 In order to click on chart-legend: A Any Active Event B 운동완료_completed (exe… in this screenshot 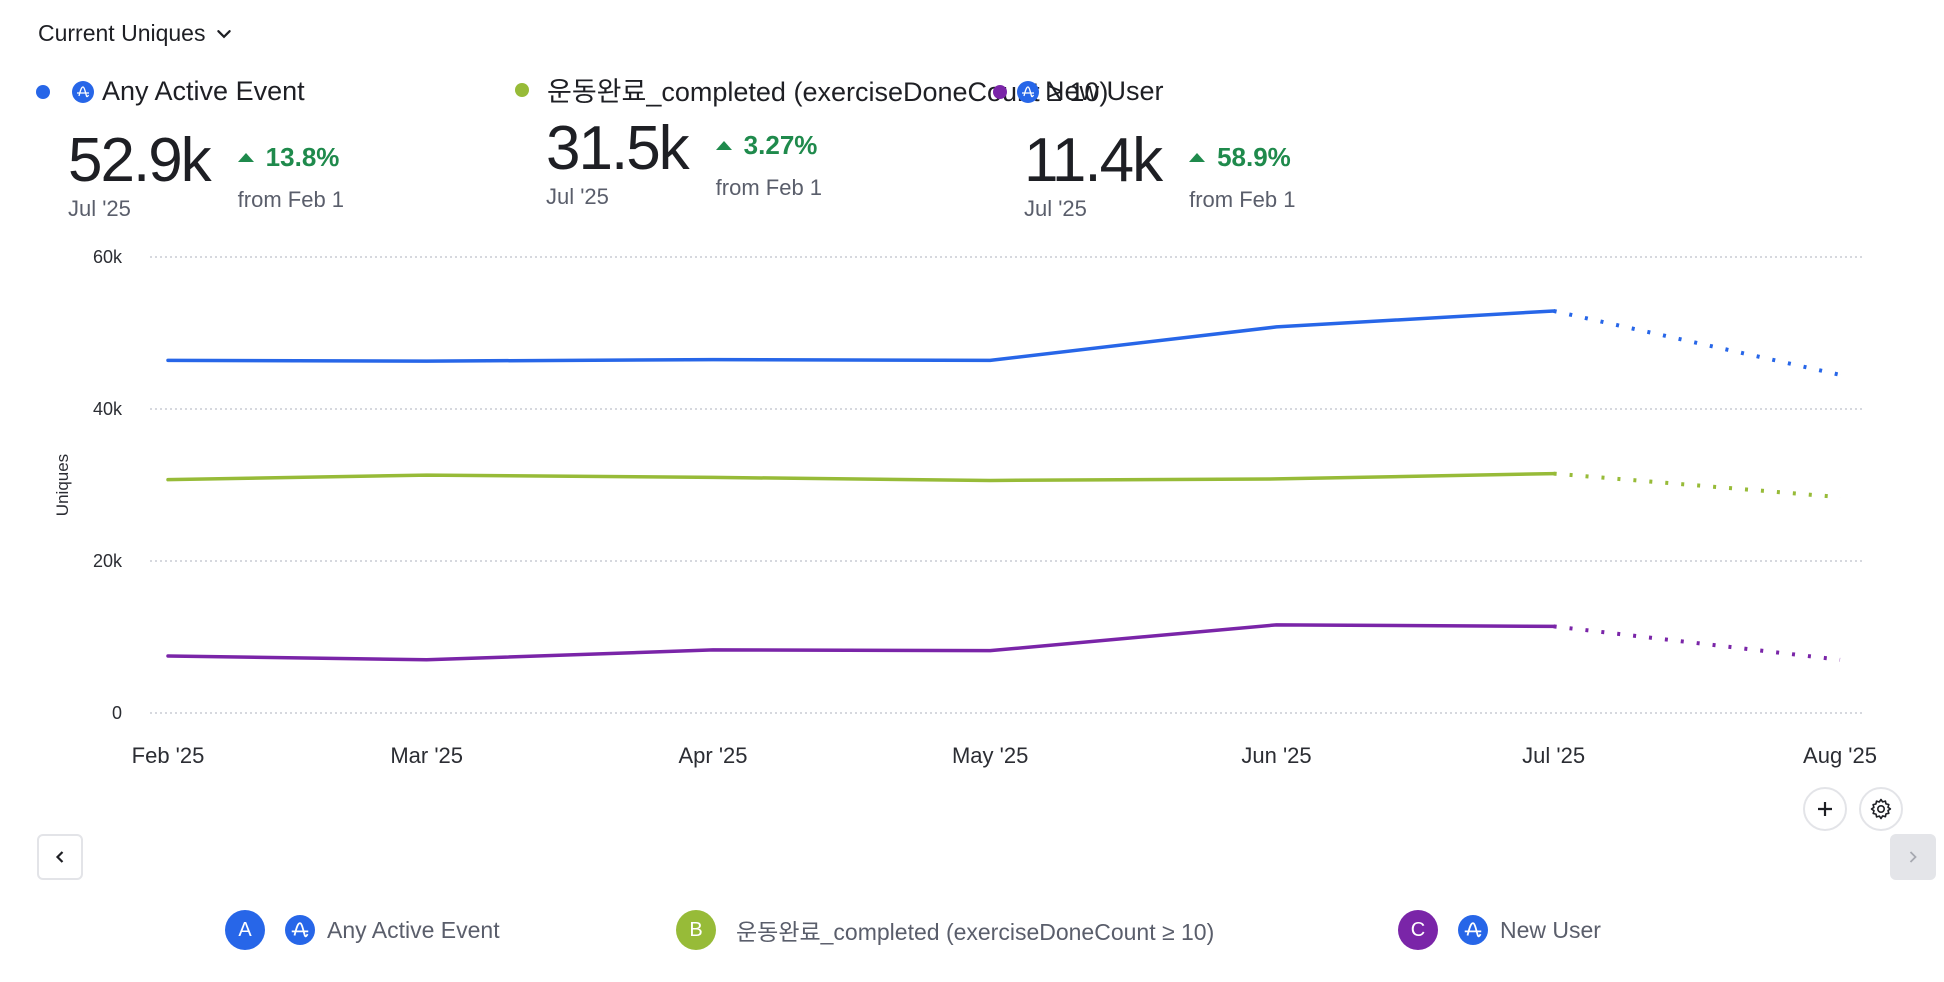, I will do `click(972, 935)`.